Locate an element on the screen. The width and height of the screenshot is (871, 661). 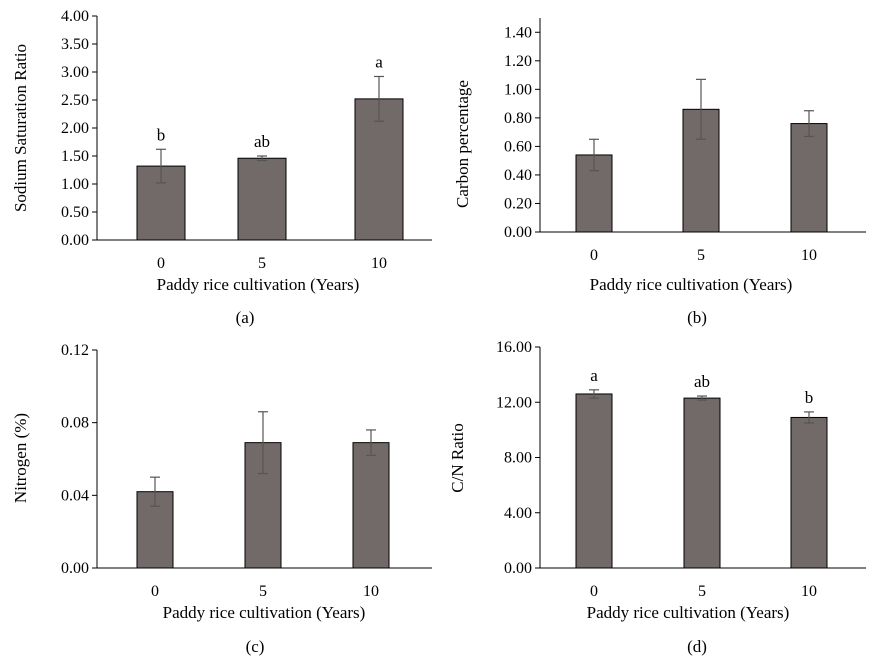
chart-2-x-tick-label: 5 is located at coordinates (701, 255).